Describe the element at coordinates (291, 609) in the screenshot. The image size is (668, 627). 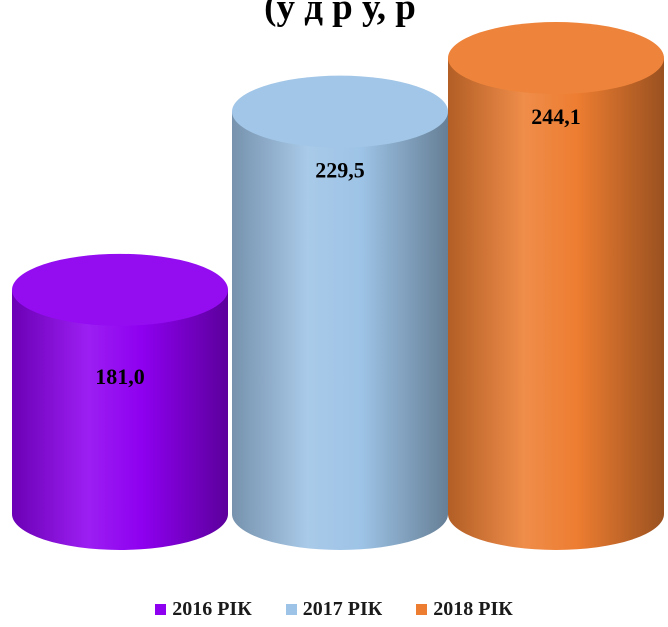
I see `legend-swatch-2017` at that location.